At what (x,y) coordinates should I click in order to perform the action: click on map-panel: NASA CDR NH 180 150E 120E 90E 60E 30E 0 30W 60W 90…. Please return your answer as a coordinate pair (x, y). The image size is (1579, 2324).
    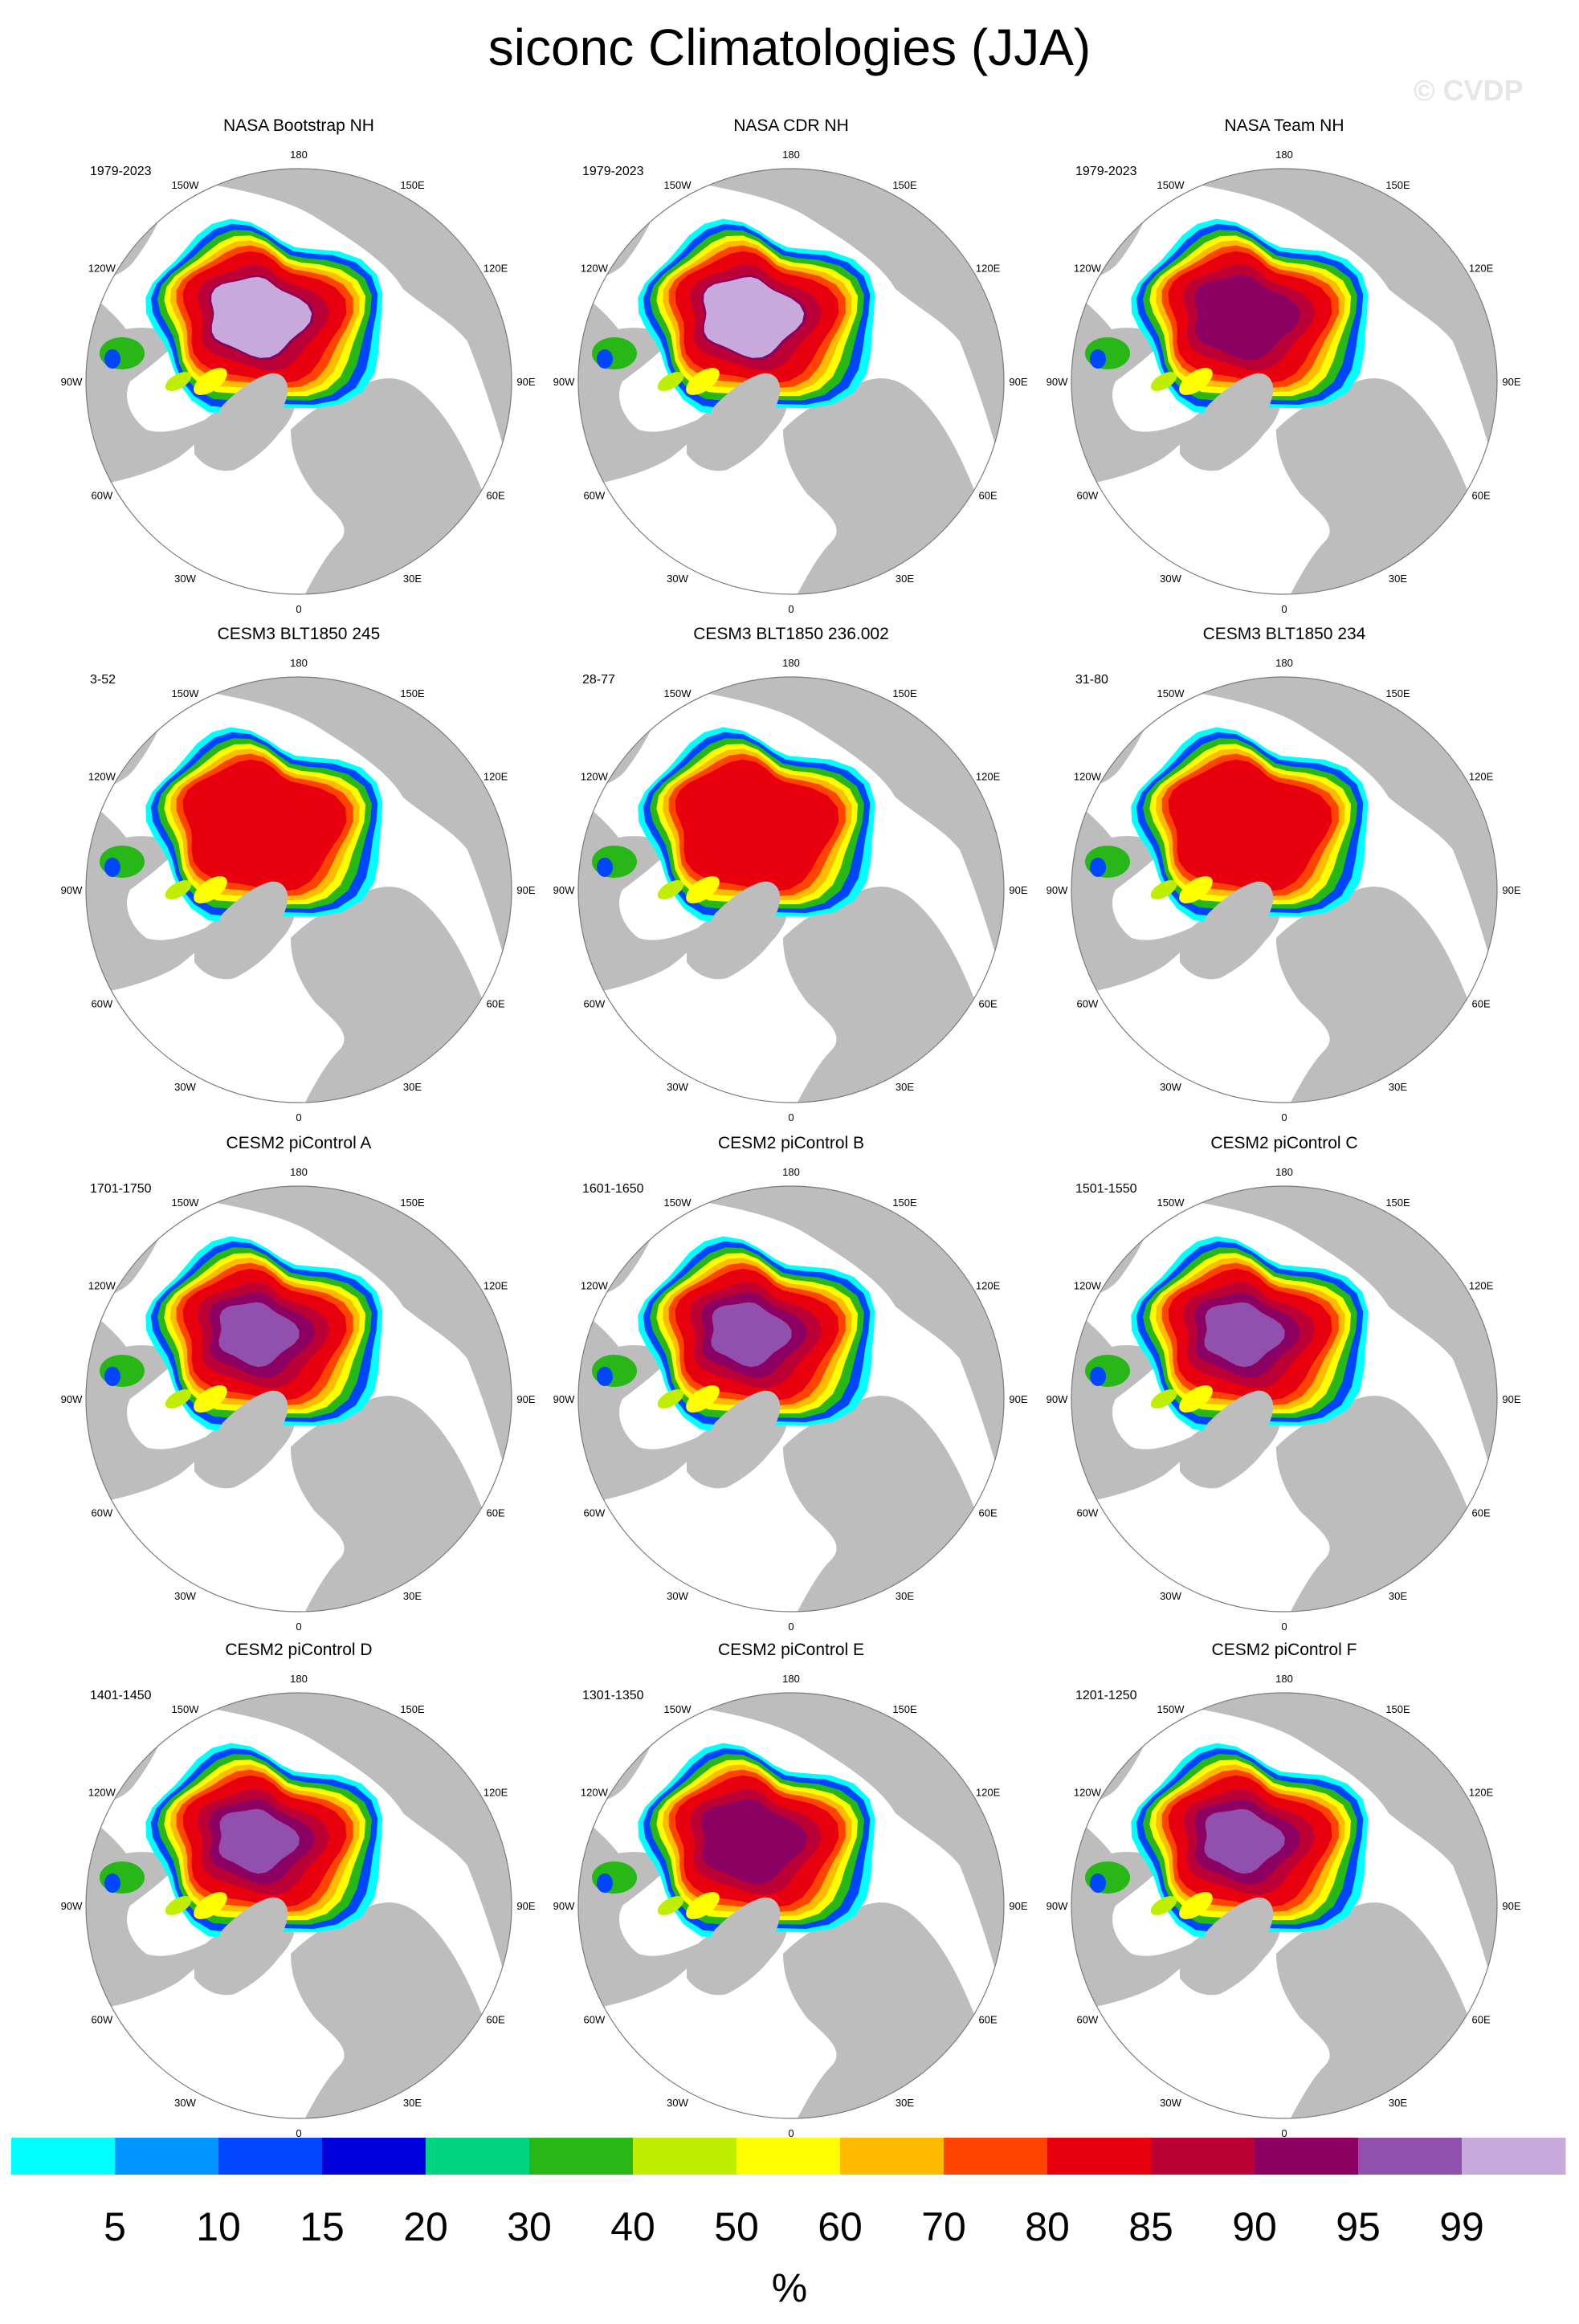
    Looking at the image, I should click on (791, 373).